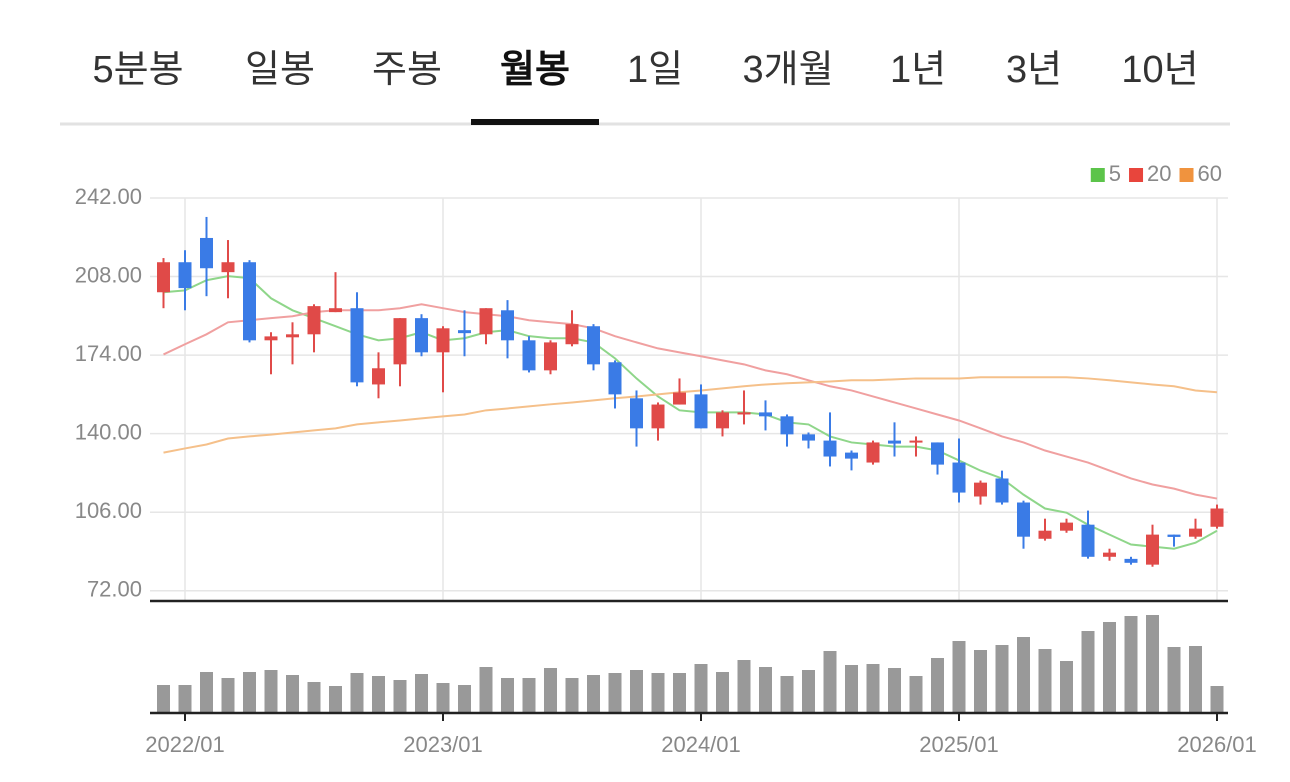 The width and height of the screenshot is (1290, 782). Describe the element at coordinates (114, 589) in the screenshot. I see `y-tick-label: 72.00` at that location.